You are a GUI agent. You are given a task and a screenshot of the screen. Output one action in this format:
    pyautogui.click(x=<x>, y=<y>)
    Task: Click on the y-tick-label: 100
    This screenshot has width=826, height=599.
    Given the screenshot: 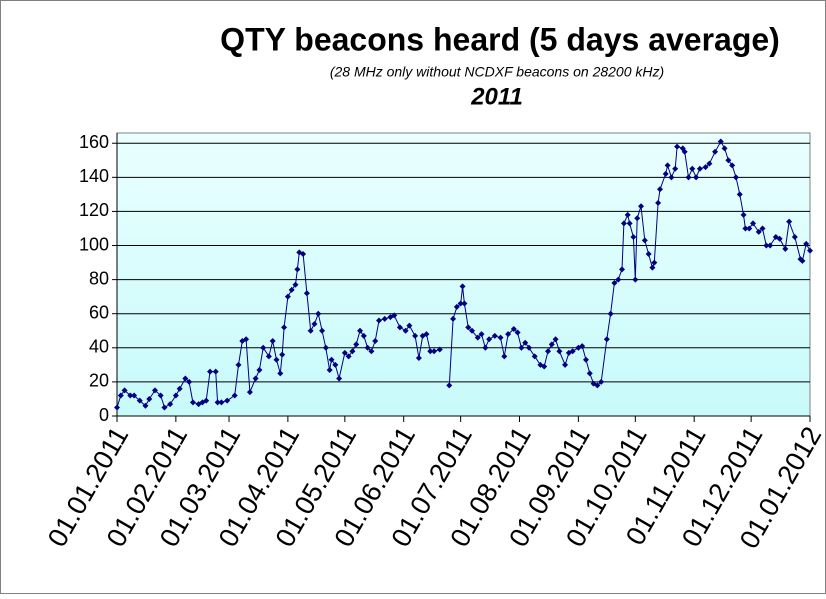 What is the action you would take?
    pyautogui.click(x=94, y=244)
    